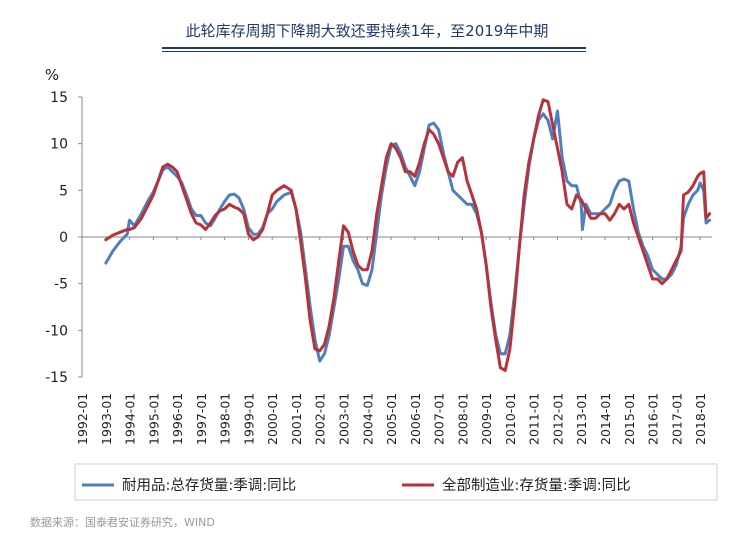  I want to click on y-axis-unit-label: %, so click(52, 75).